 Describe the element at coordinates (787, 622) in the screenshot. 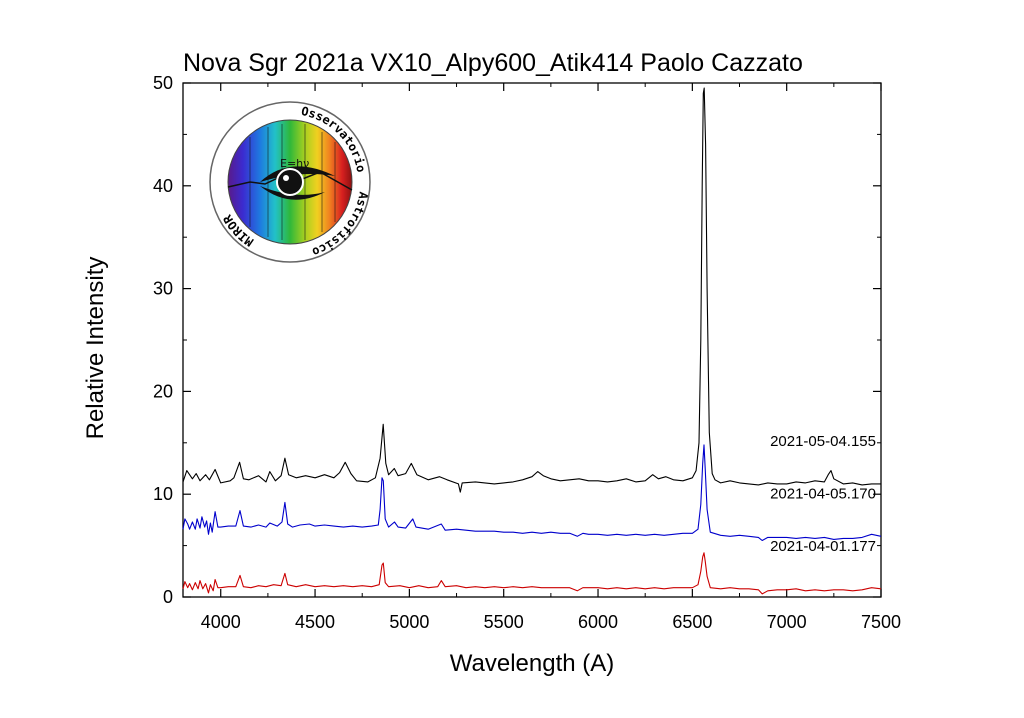

I see `x-tick-label: 7000` at that location.